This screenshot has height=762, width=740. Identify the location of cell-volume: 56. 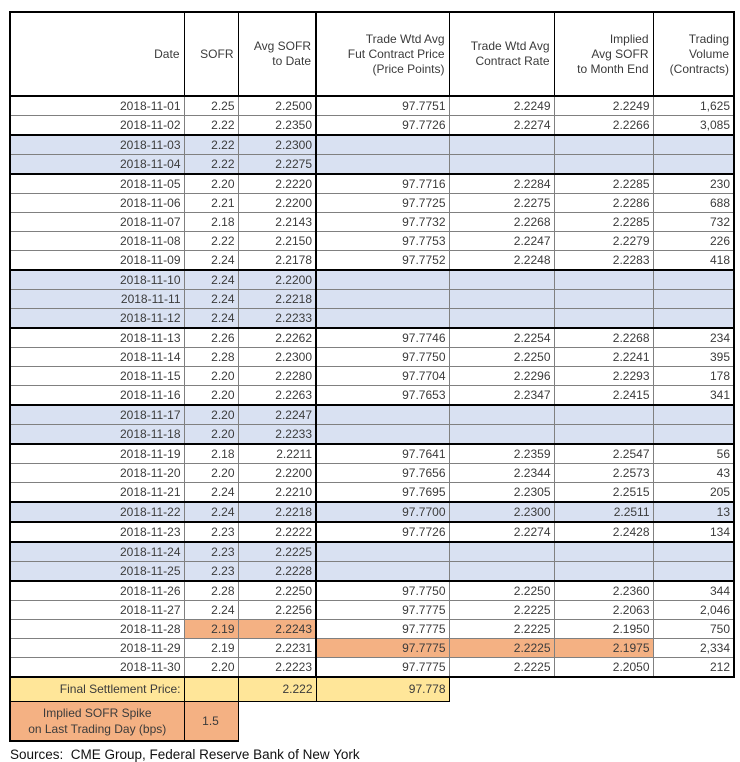
(693, 453).